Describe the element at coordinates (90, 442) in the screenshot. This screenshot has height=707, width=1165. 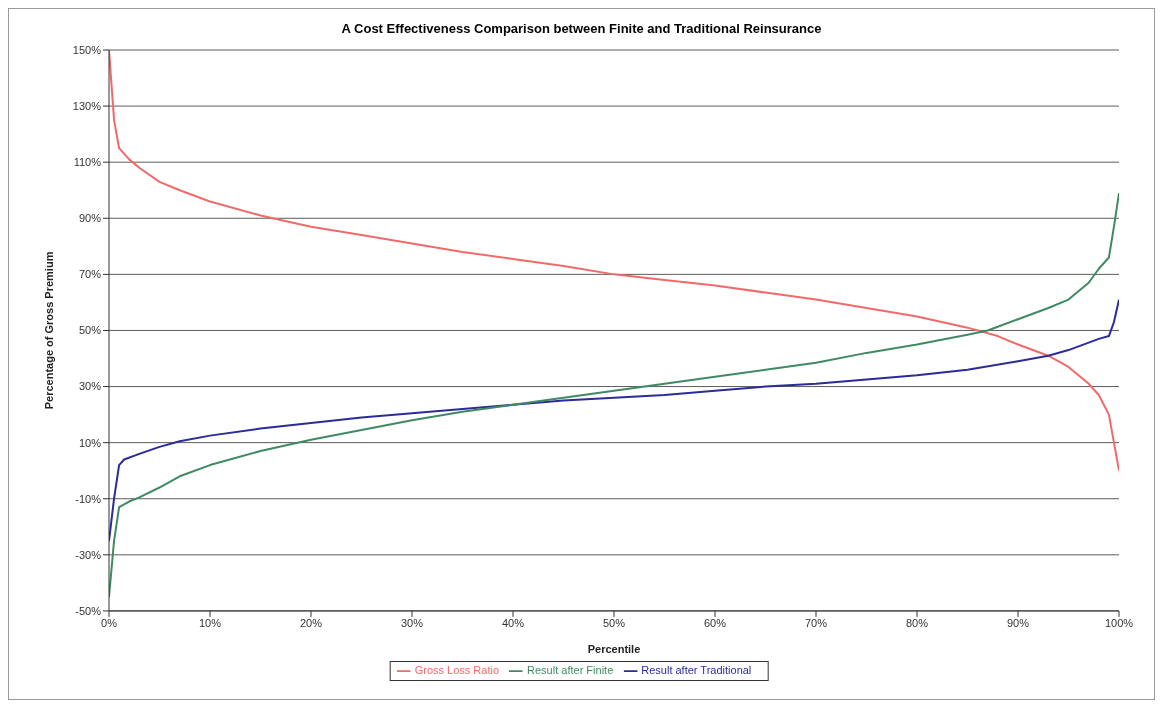
I see `y-tick-label: 10%` at that location.